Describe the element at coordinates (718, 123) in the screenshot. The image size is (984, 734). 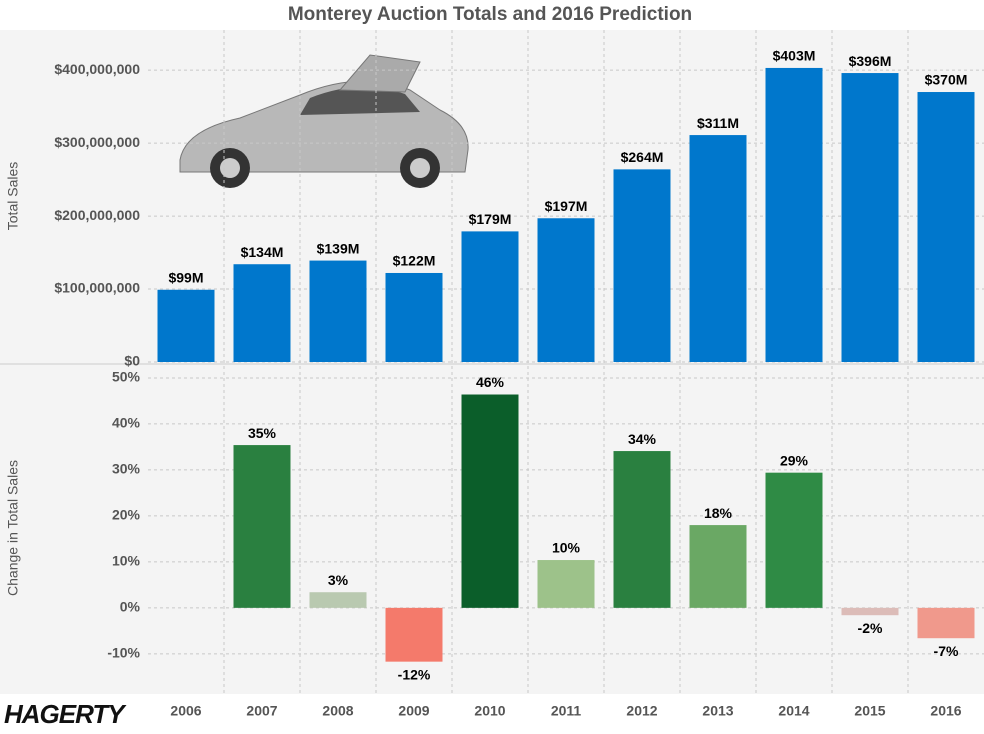
I see `value-label: $311M` at that location.